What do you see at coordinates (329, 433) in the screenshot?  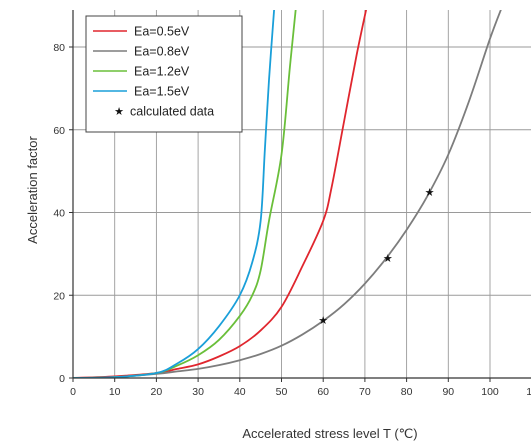 I see `x-axis-label: Accelerated stress level T (℃)` at bounding box center [329, 433].